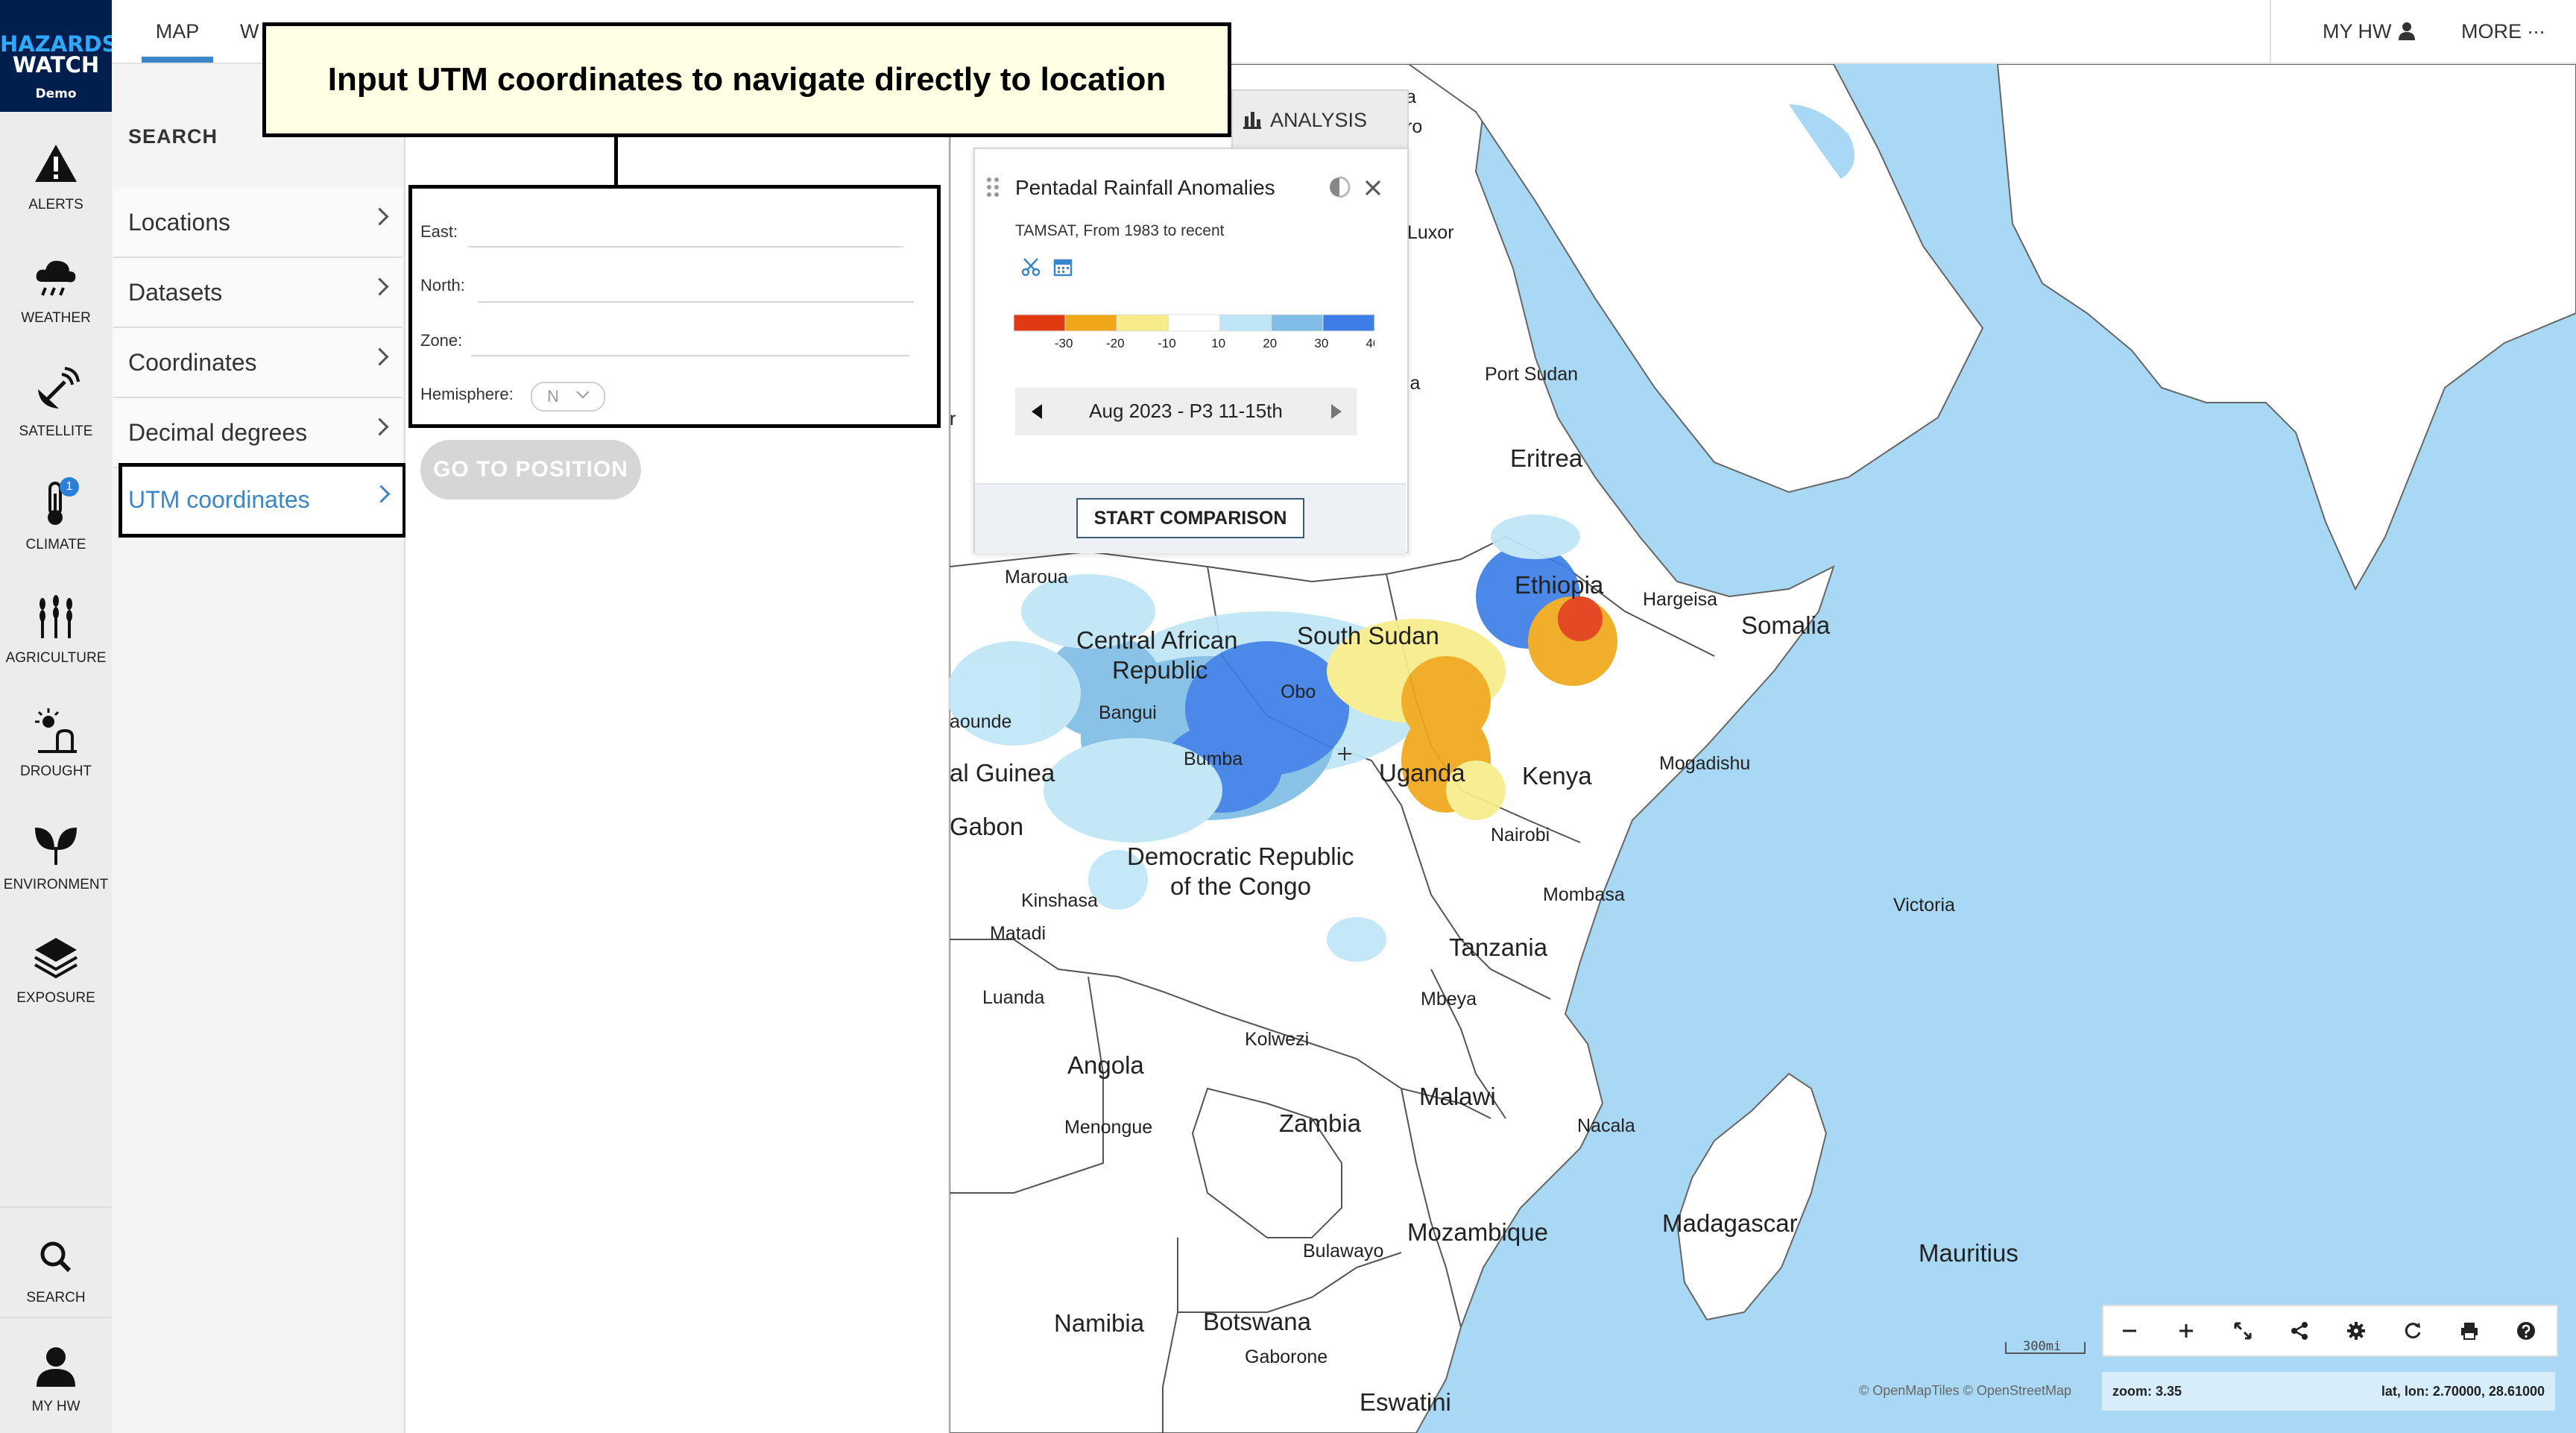 This screenshot has height=1433, width=2576. What do you see at coordinates (56, 290) in the screenshot?
I see `rail-weather: WEATHER` at bounding box center [56, 290].